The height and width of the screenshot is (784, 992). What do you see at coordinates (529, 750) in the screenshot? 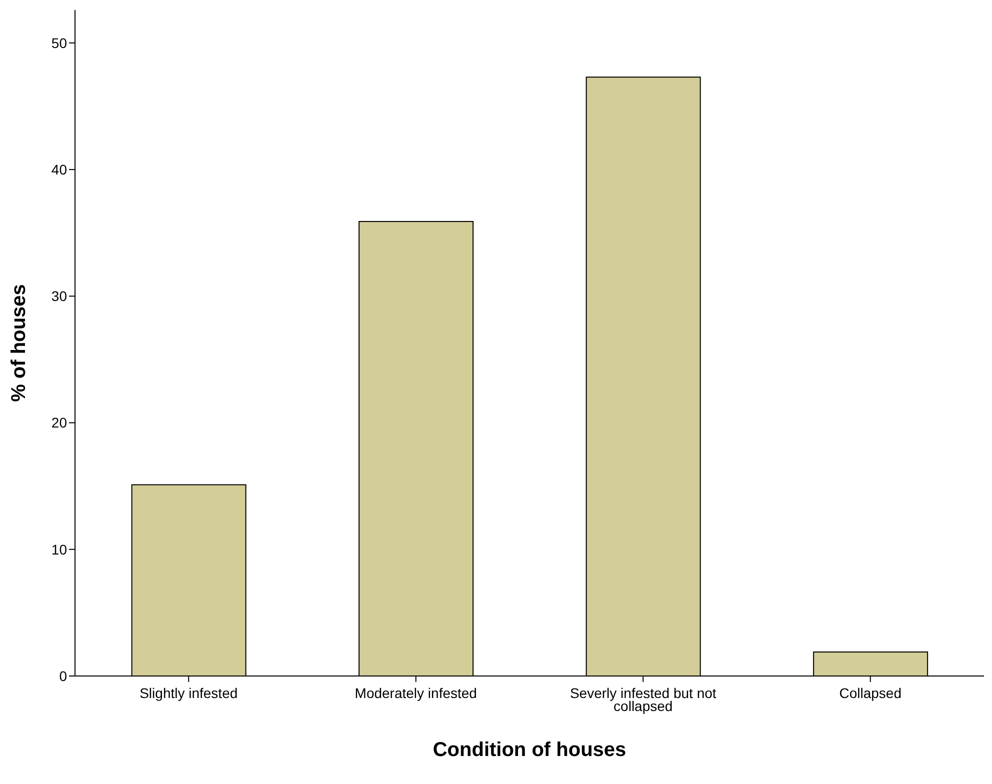
I see `x-axis-title: Condition of houses` at bounding box center [529, 750].